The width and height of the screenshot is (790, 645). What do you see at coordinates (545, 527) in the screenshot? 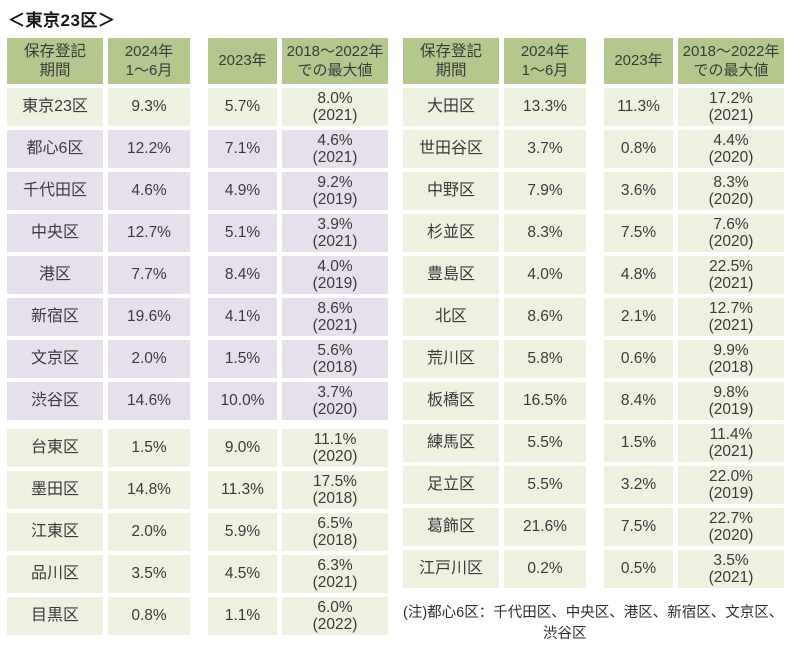
I see `value-2024-cell: 21.6%` at bounding box center [545, 527].